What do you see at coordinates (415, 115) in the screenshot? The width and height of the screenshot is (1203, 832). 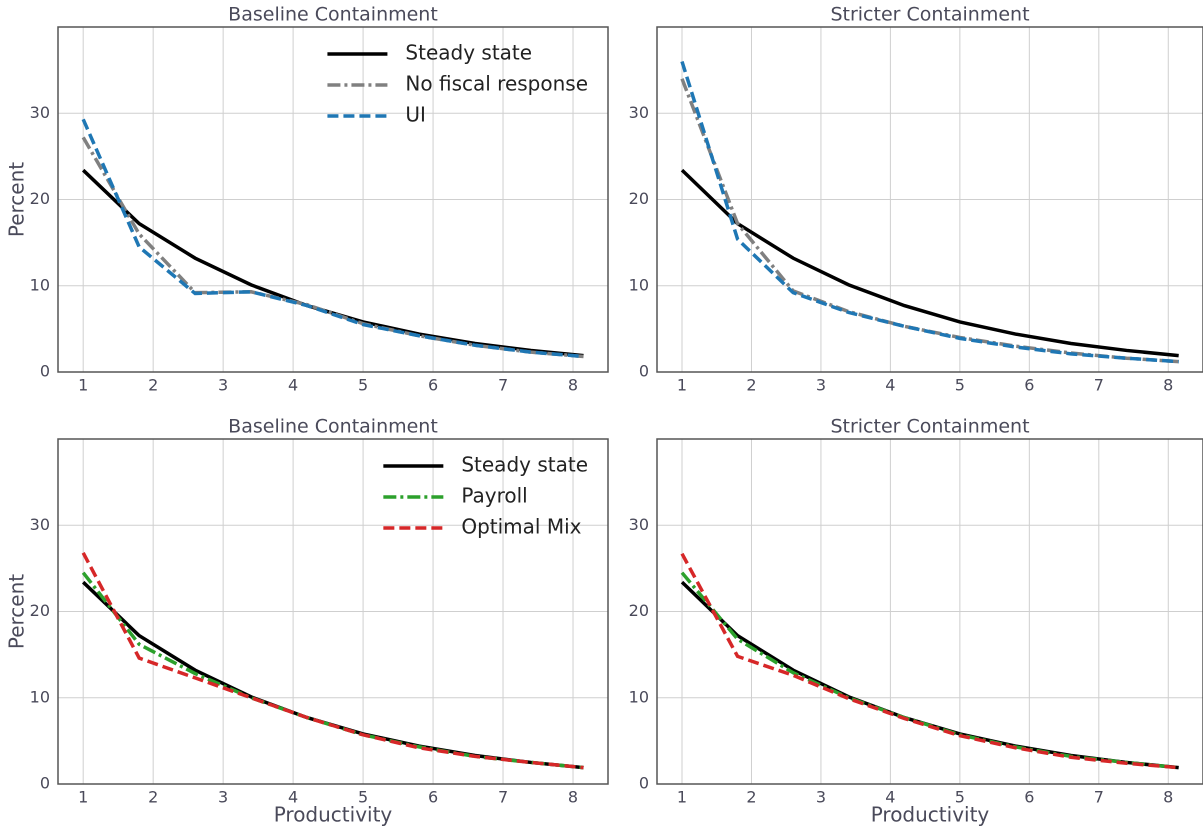 I see `legend-label: UI` at bounding box center [415, 115].